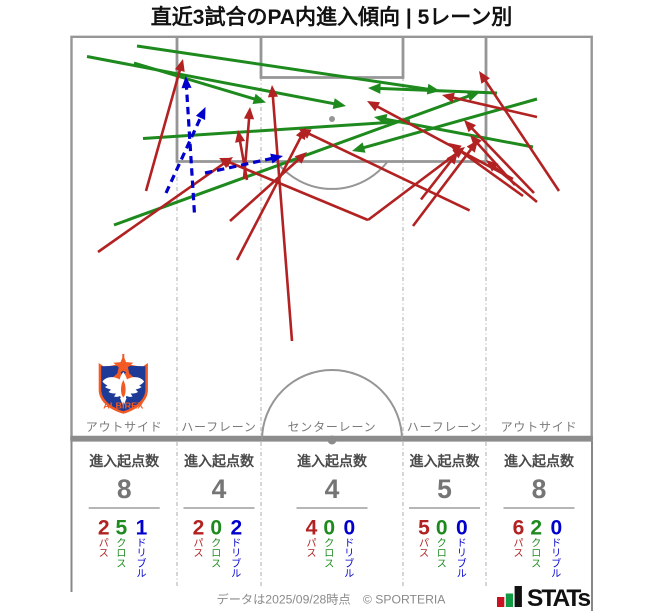 The height and width of the screenshot is (611, 663). Describe the element at coordinates (519, 528) in the screenshot. I see `svg-text: 6` at that location.